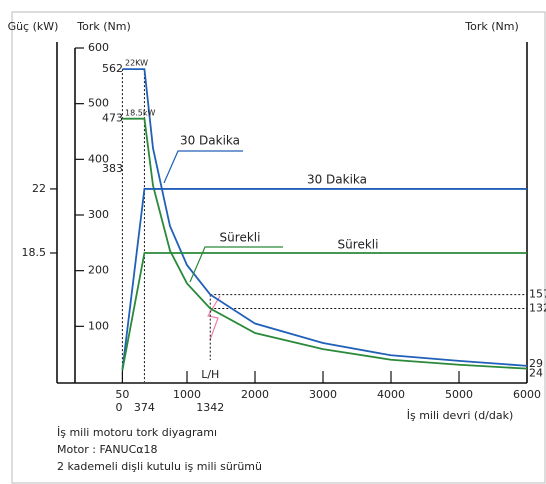 This screenshot has height=484, width=546. Describe the element at coordinates (491, 26) in the screenshot. I see `y-title-right: Tork (Nm)` at that location.